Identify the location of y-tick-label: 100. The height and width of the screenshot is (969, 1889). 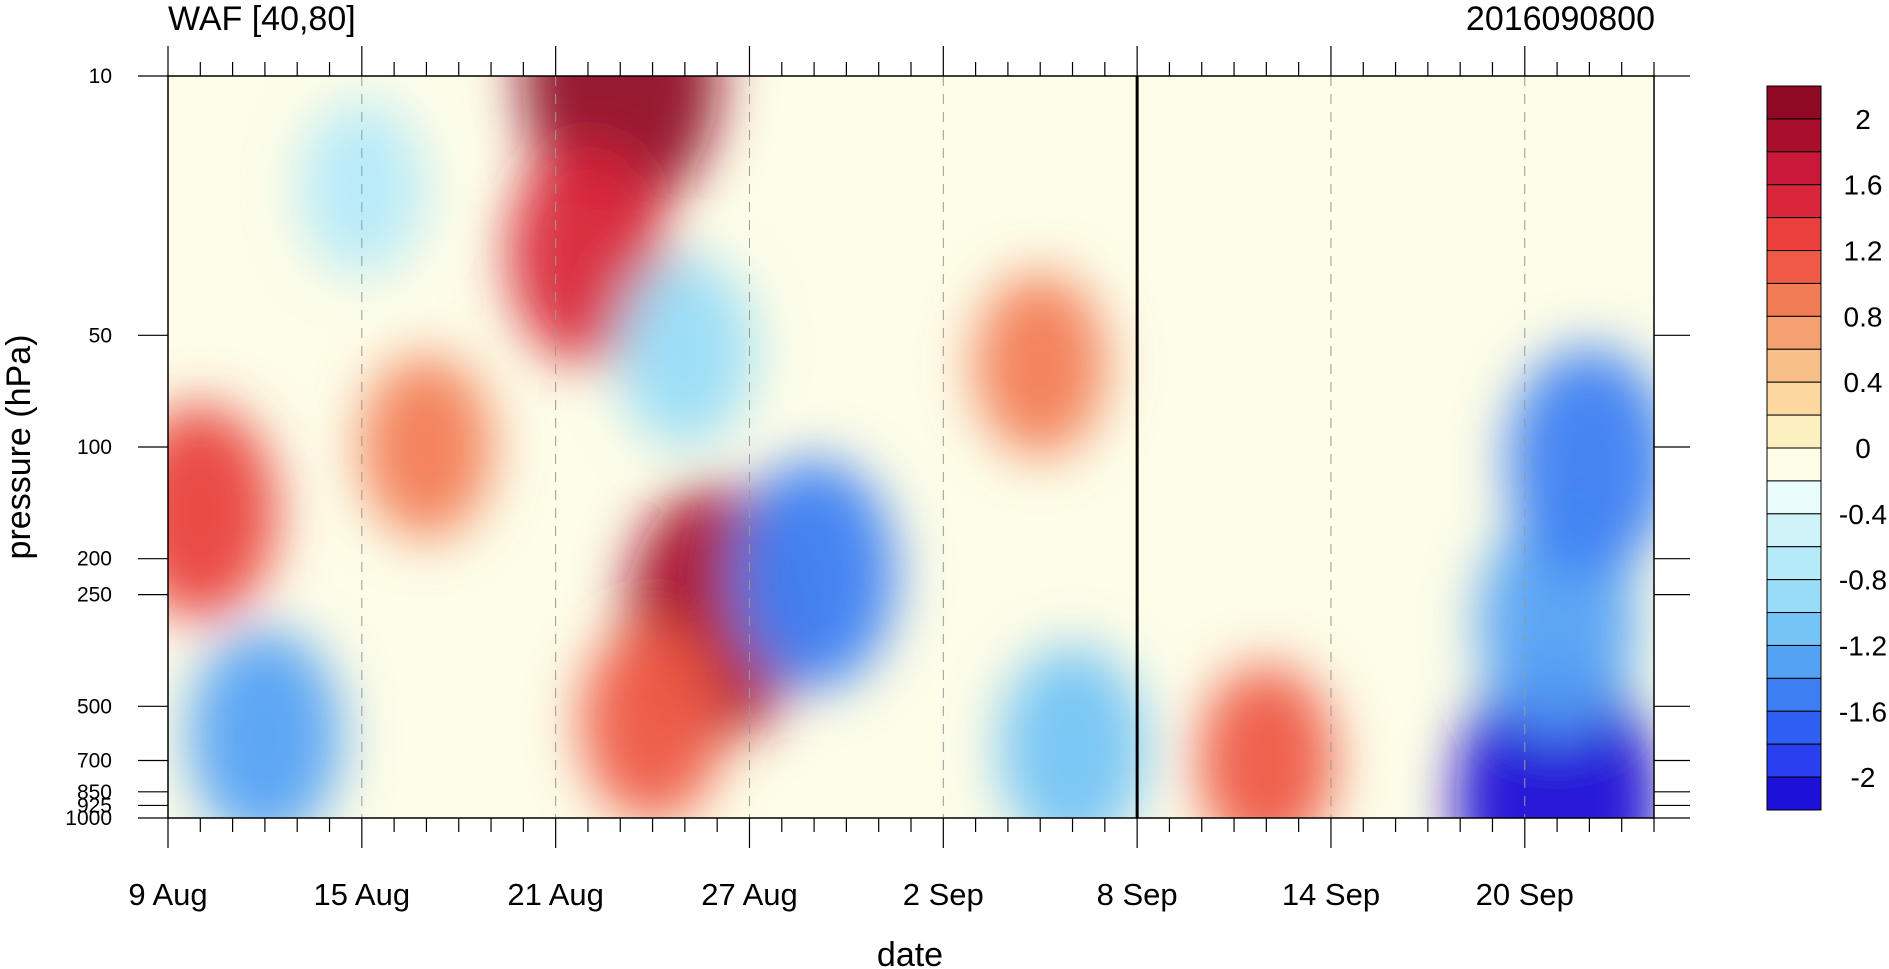
(94, 447).